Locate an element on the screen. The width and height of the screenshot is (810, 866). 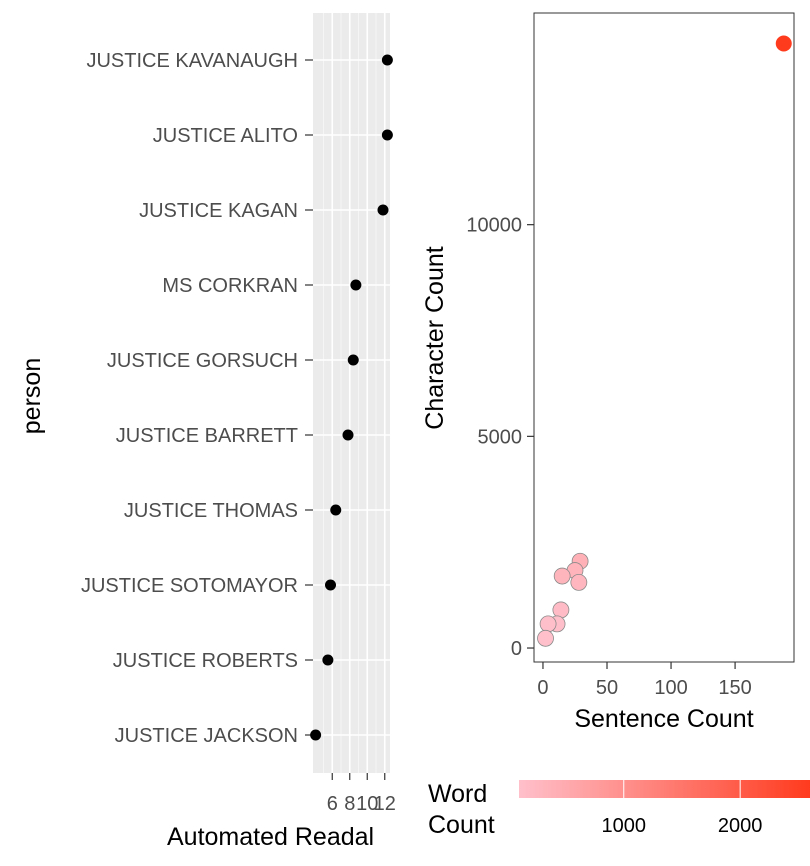
x-tick-label: 6 is located at coordinates (332, 804).